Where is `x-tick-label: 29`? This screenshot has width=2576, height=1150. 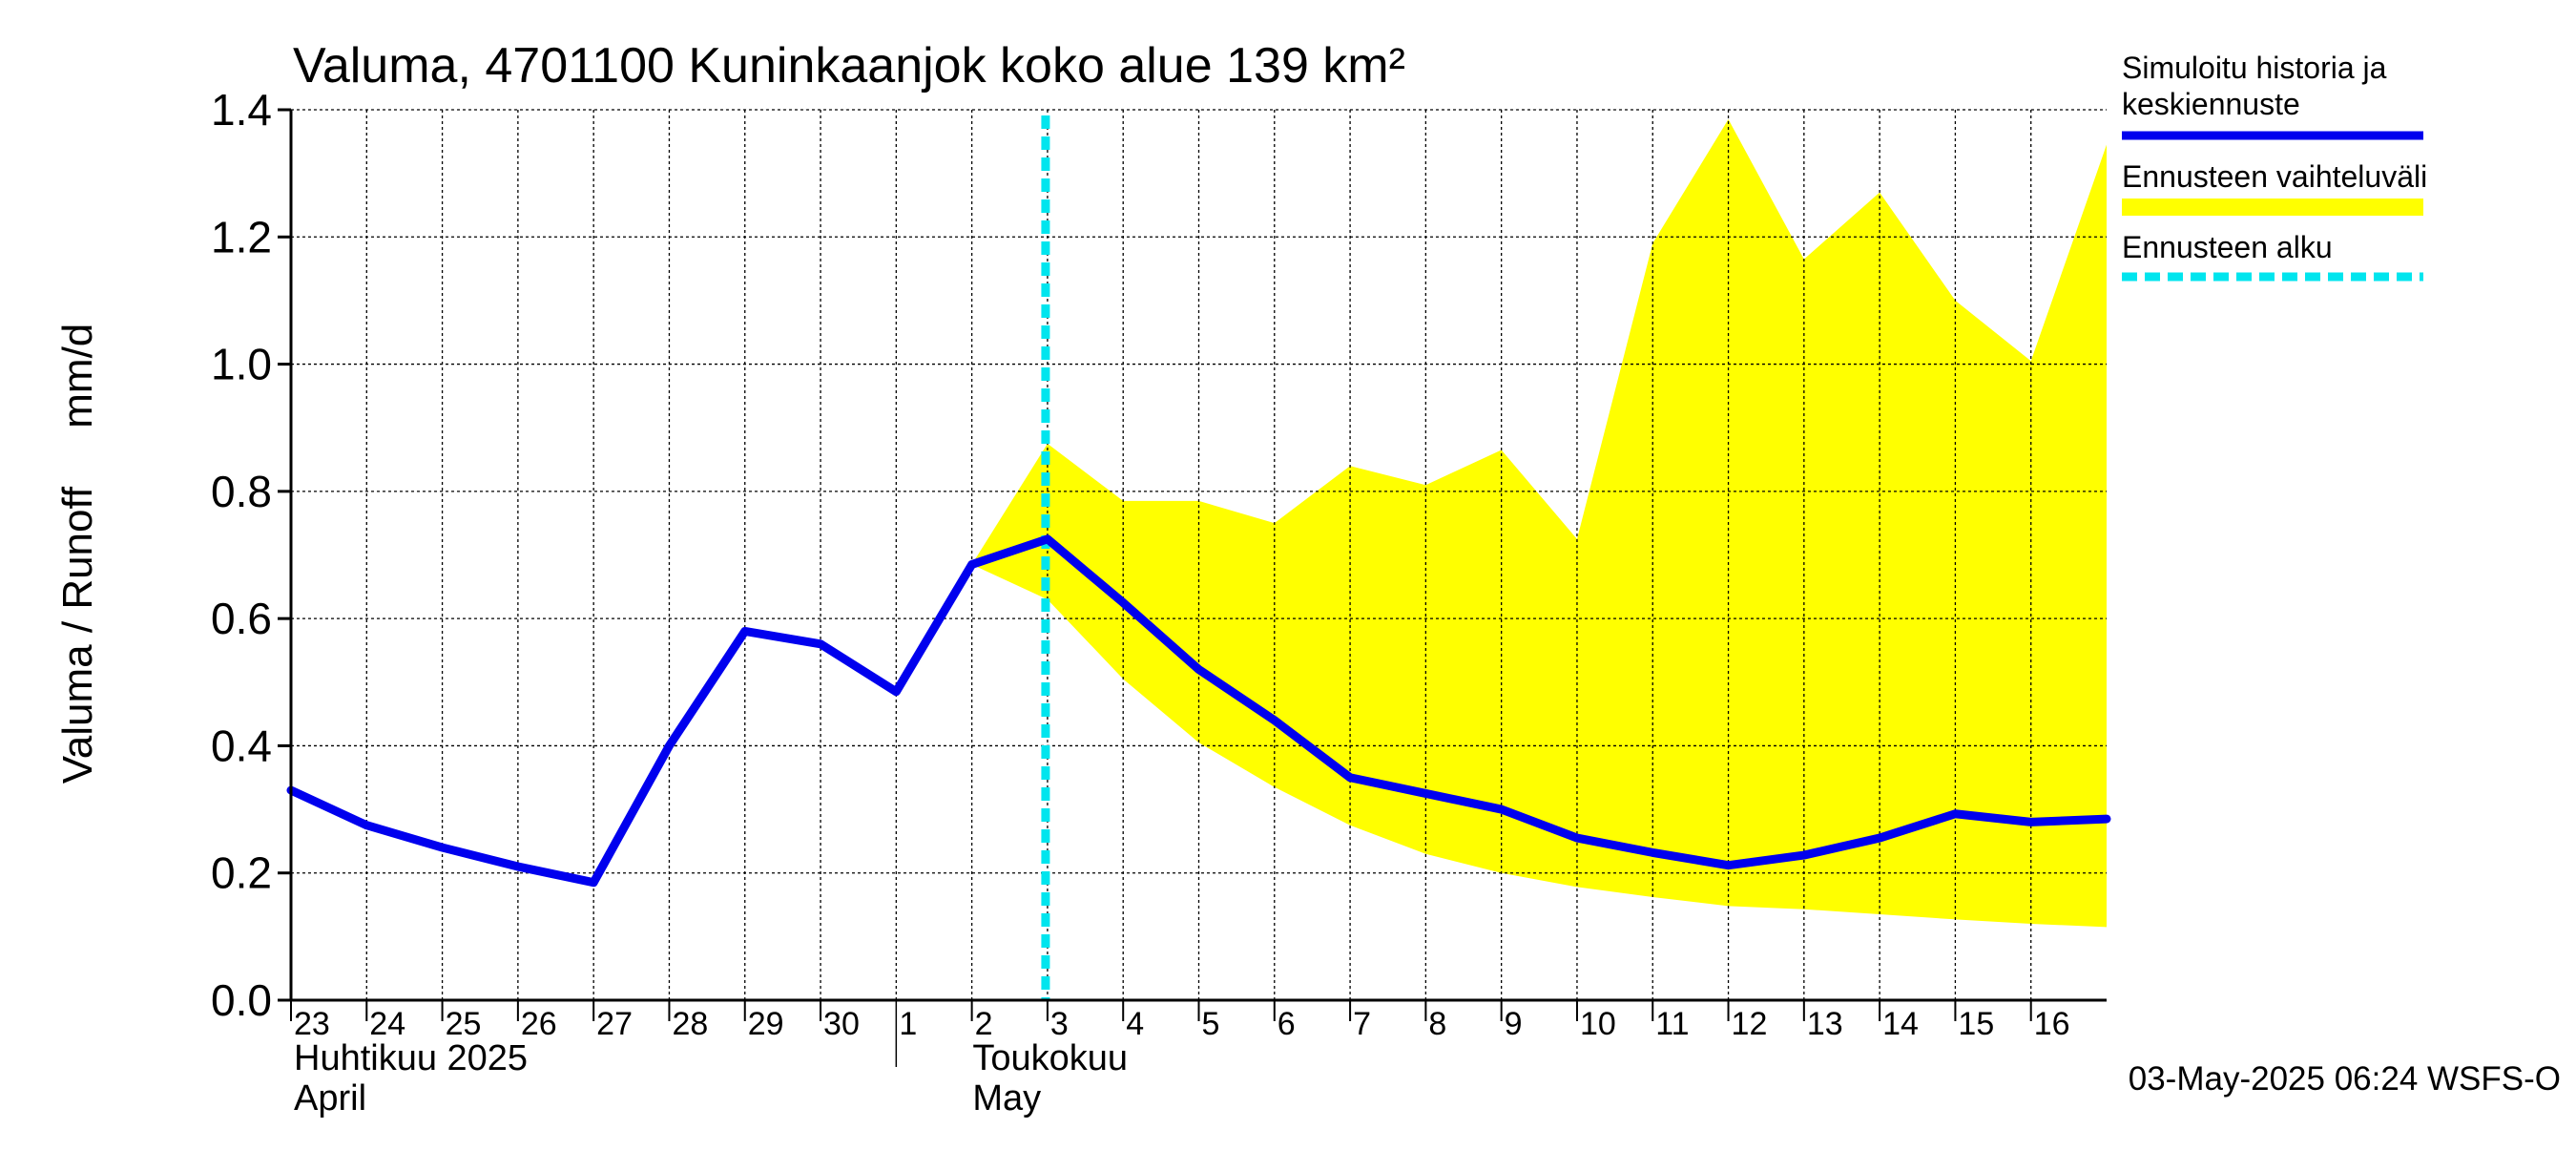
x-tick-label: 29 is located at coordinates (766, 1024).